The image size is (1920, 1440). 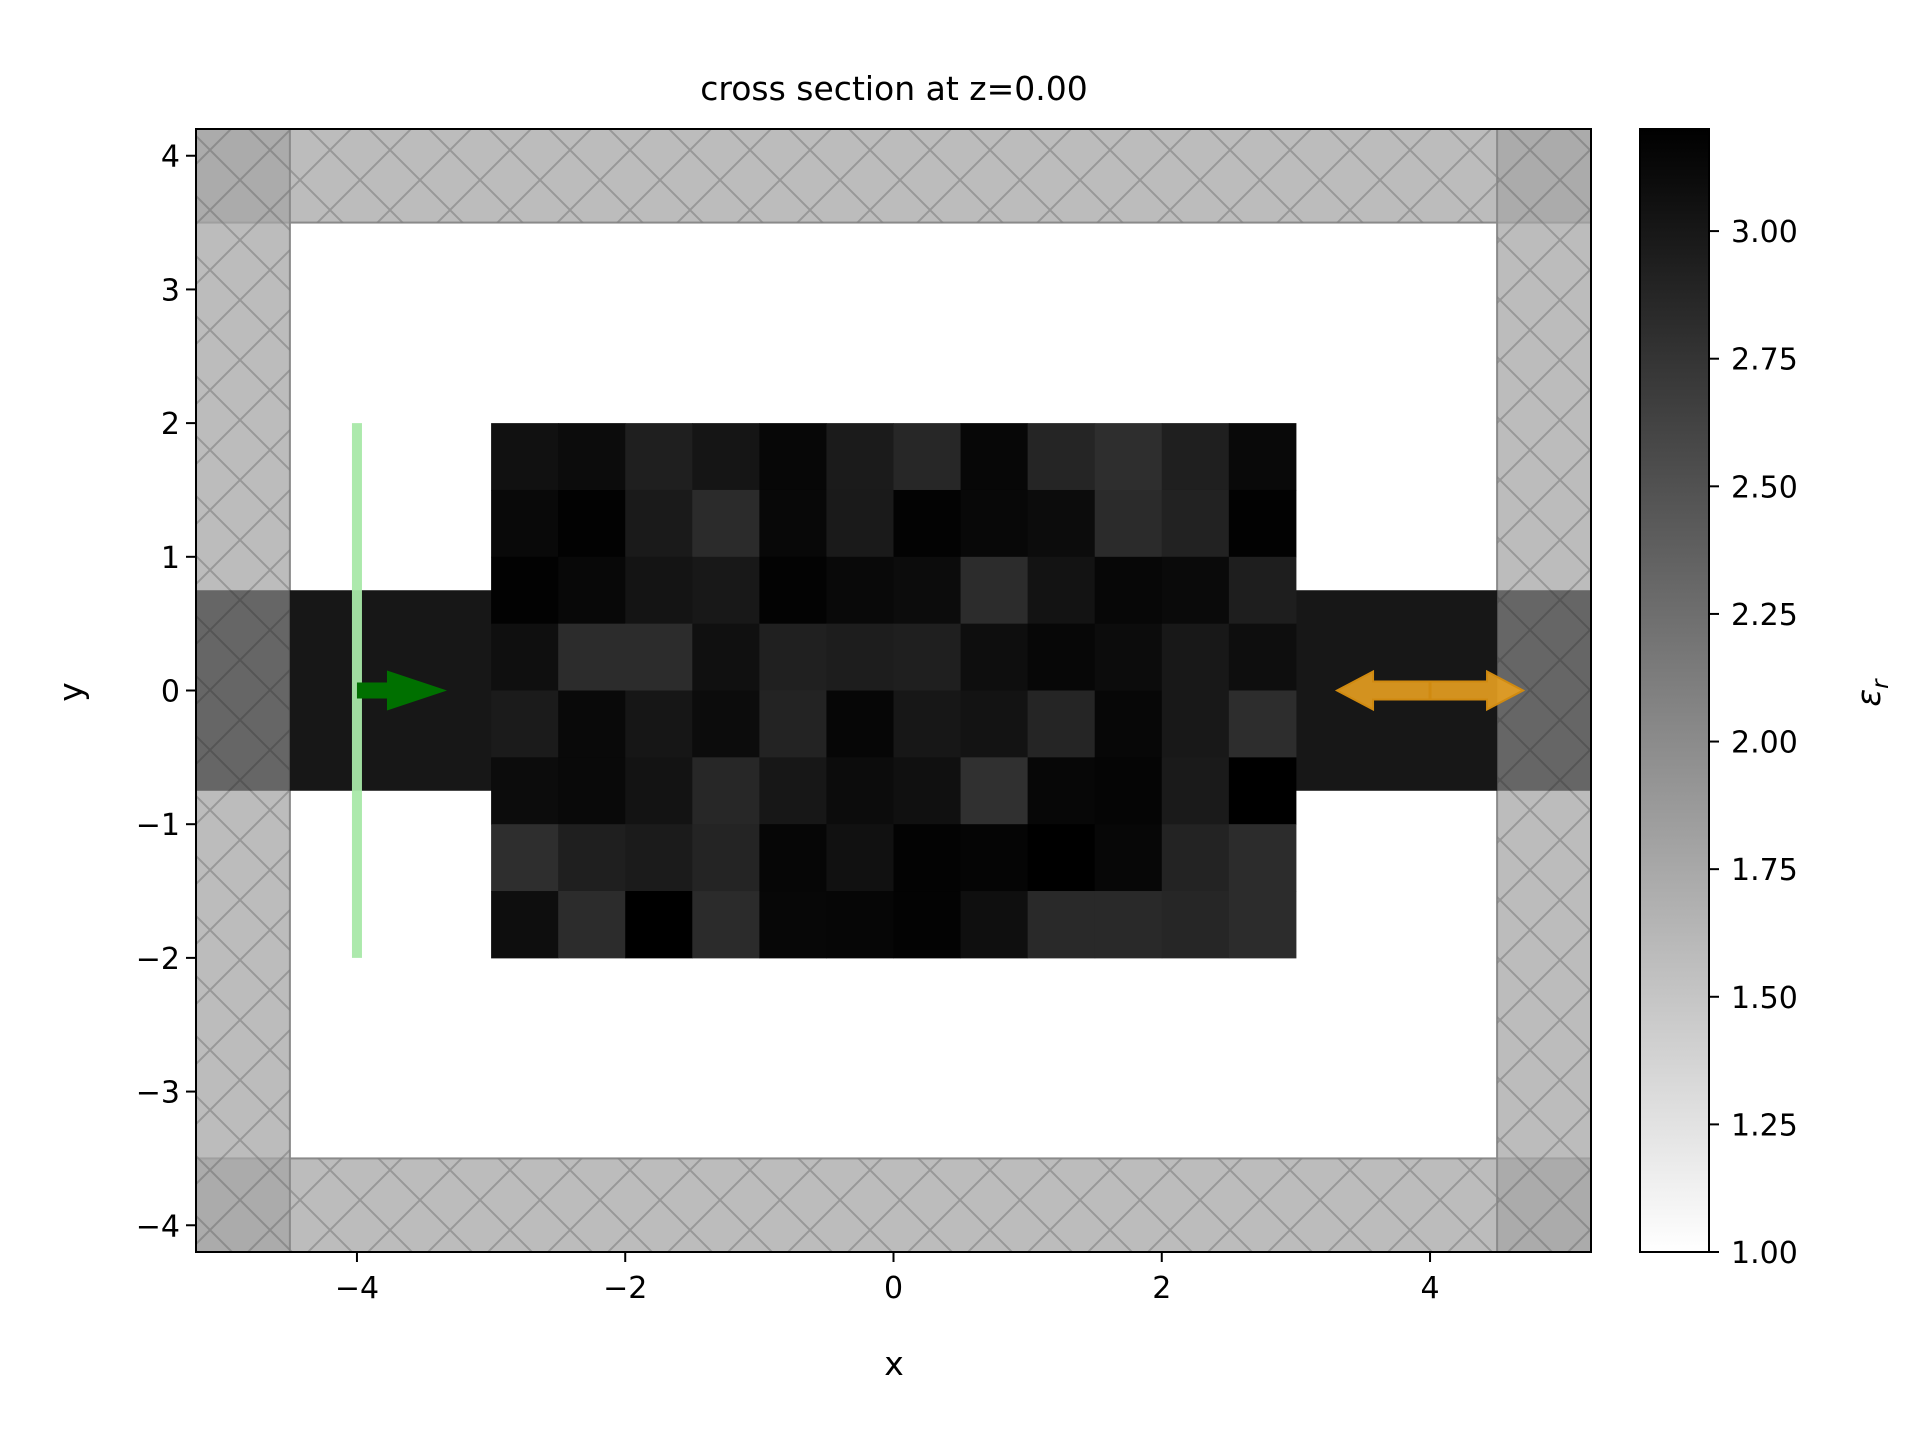 I want to click on colorbar-label-eps: ε, so click(x=1868, y=698).